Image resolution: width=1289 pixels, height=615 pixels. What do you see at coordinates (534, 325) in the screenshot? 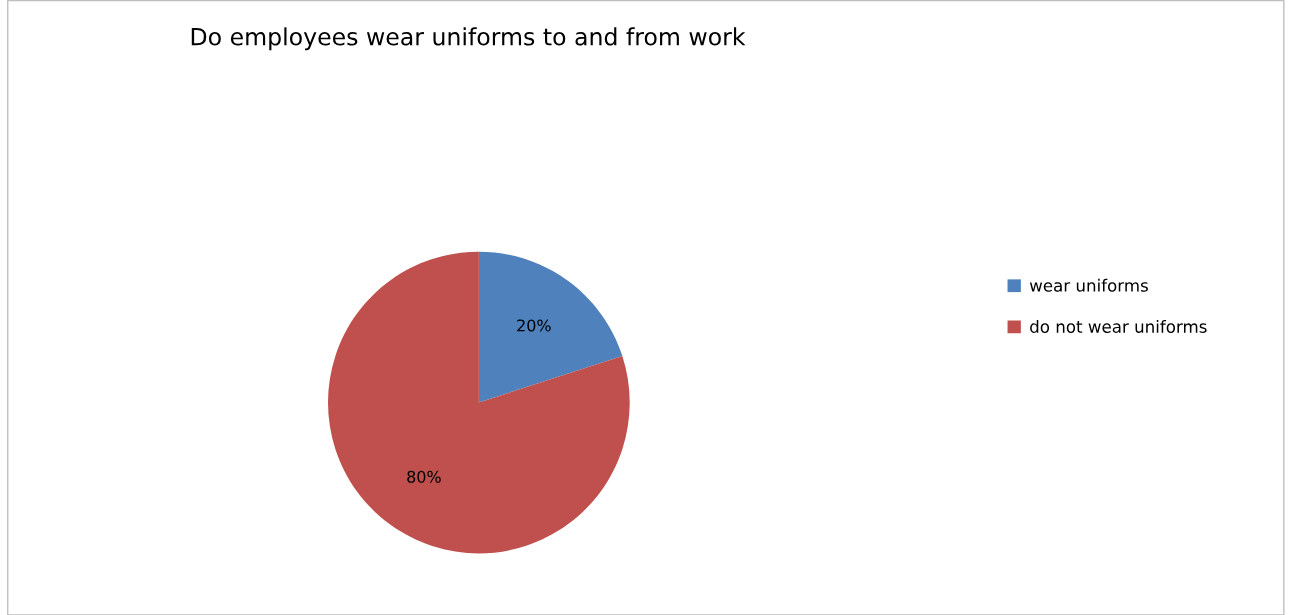
I see `data-label: 20%` at bounding box center [534, 325].